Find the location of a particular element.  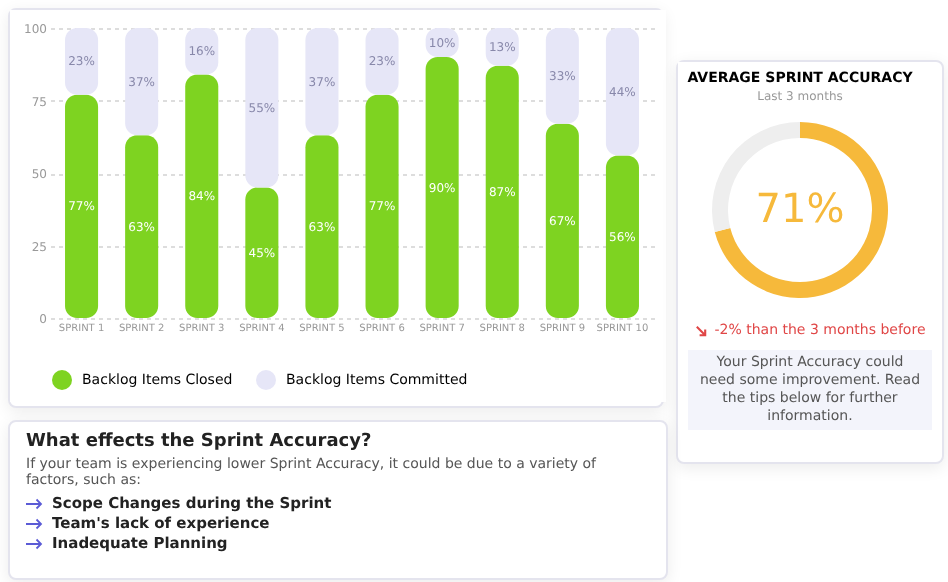

text: What effects the Sprint Accuracy? is located at coordinates (200, 442).